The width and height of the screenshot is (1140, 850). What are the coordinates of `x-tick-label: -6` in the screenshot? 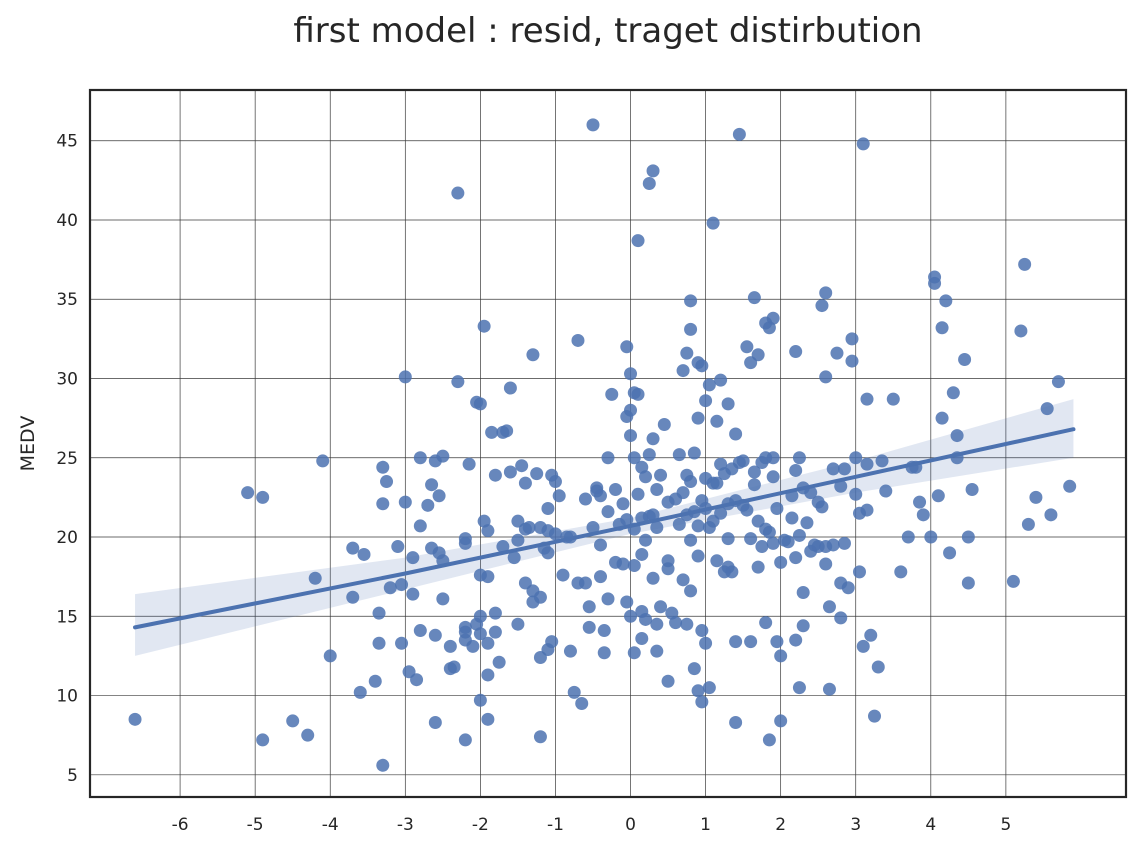 It's located at (180, 825).